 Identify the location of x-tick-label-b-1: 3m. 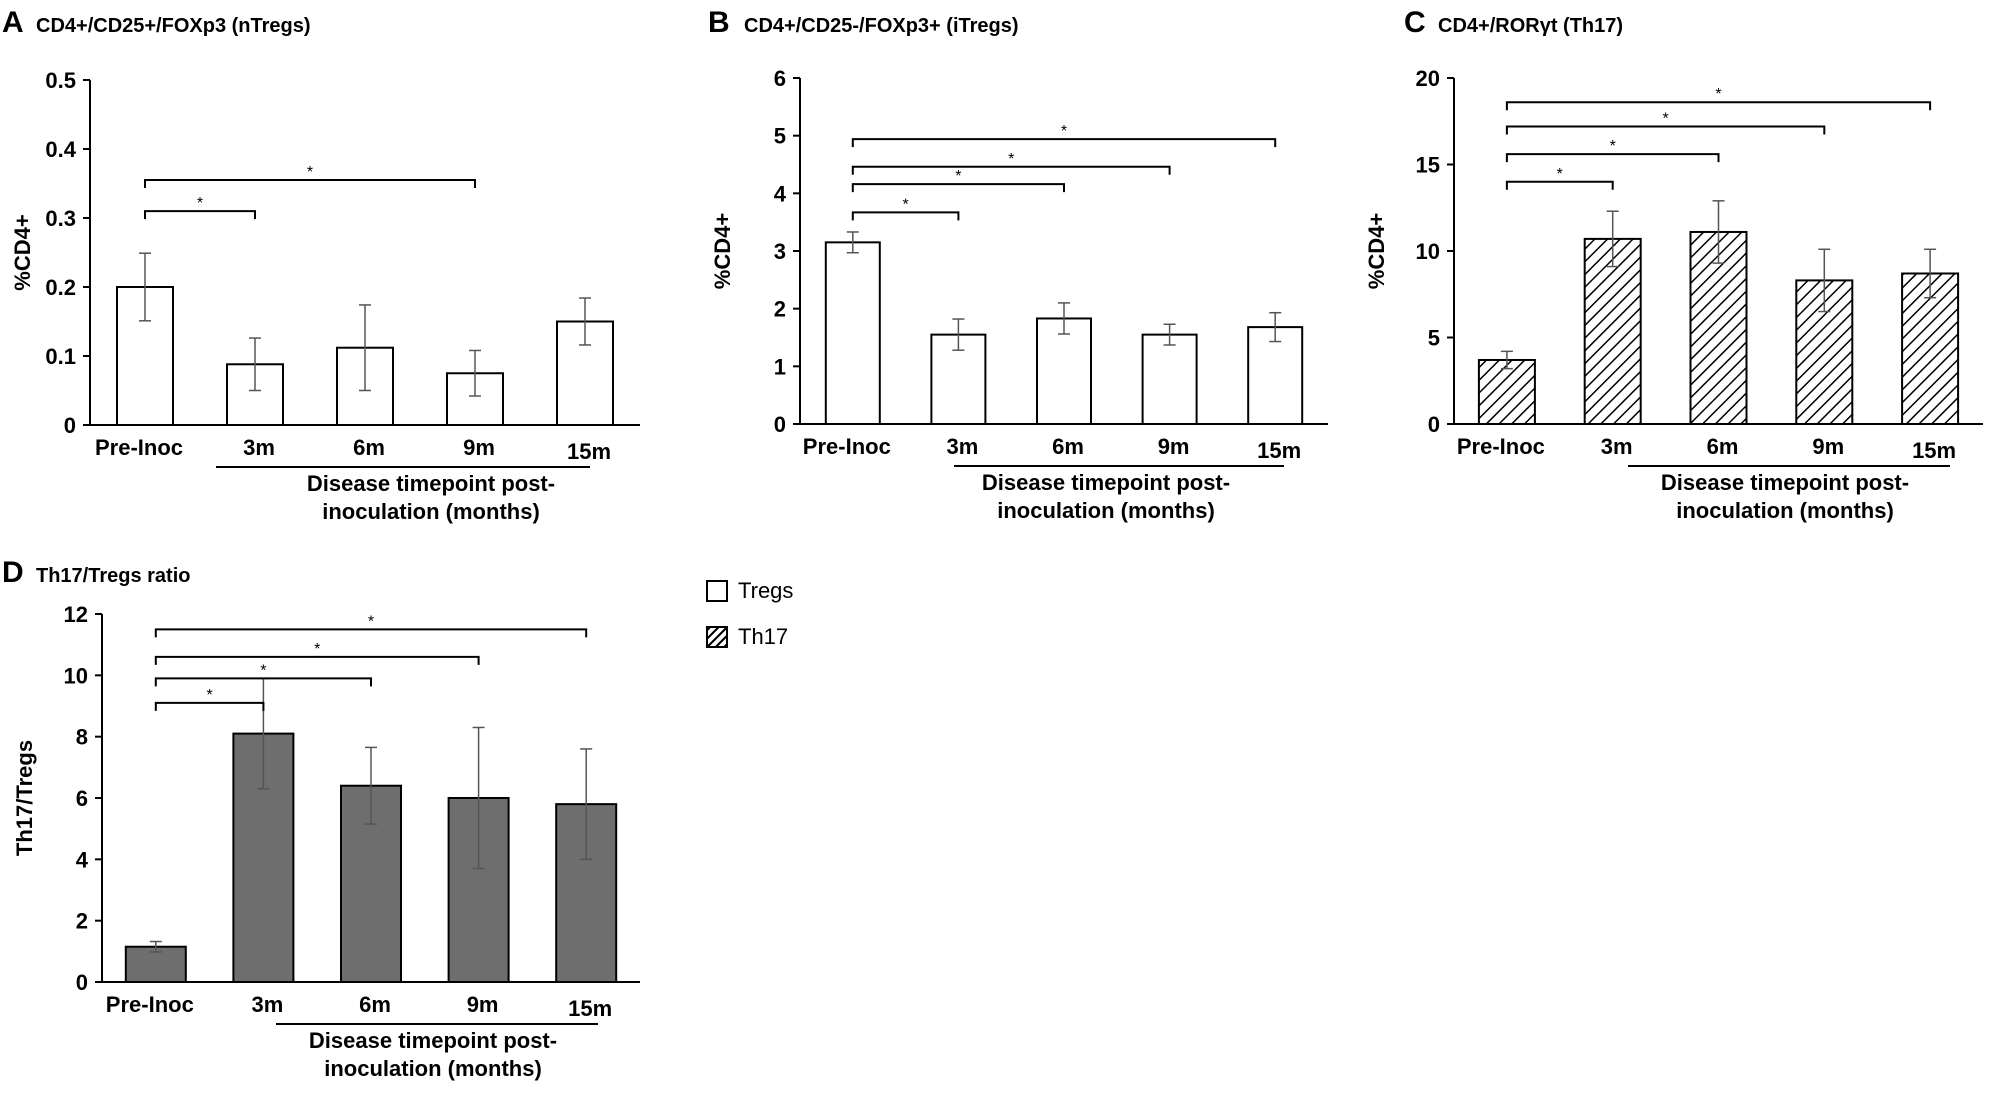
(963, 446).